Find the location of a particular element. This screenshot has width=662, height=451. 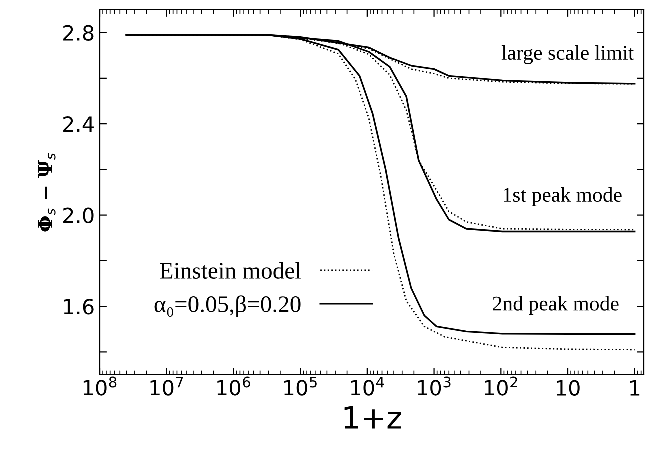

y-tick-label: 1.6 is located at coordinates (79, 307).